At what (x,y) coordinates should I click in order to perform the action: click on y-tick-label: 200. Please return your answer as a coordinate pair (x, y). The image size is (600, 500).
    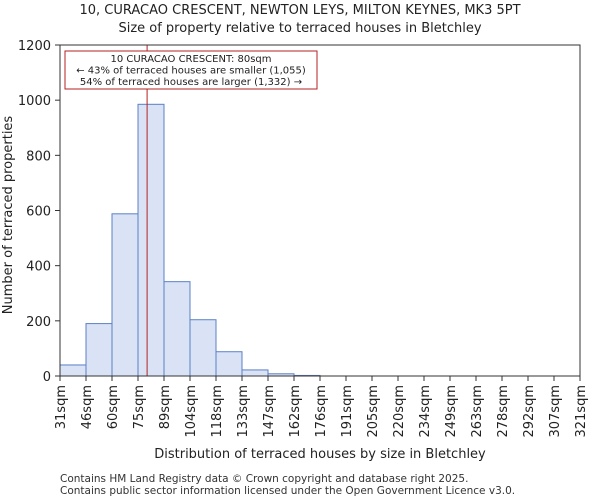
    Looking at the image, I should click on (38, 322).